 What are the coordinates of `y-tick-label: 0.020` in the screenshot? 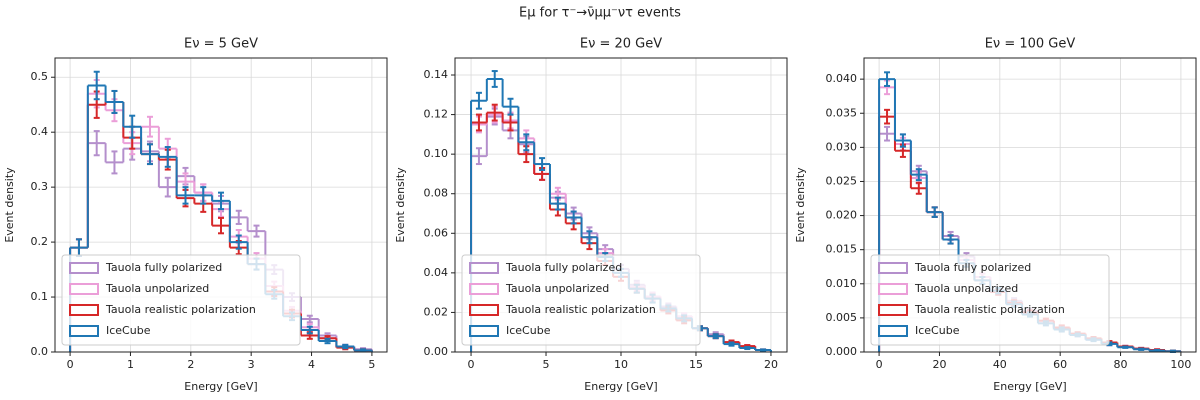 It's located at (842, 215).